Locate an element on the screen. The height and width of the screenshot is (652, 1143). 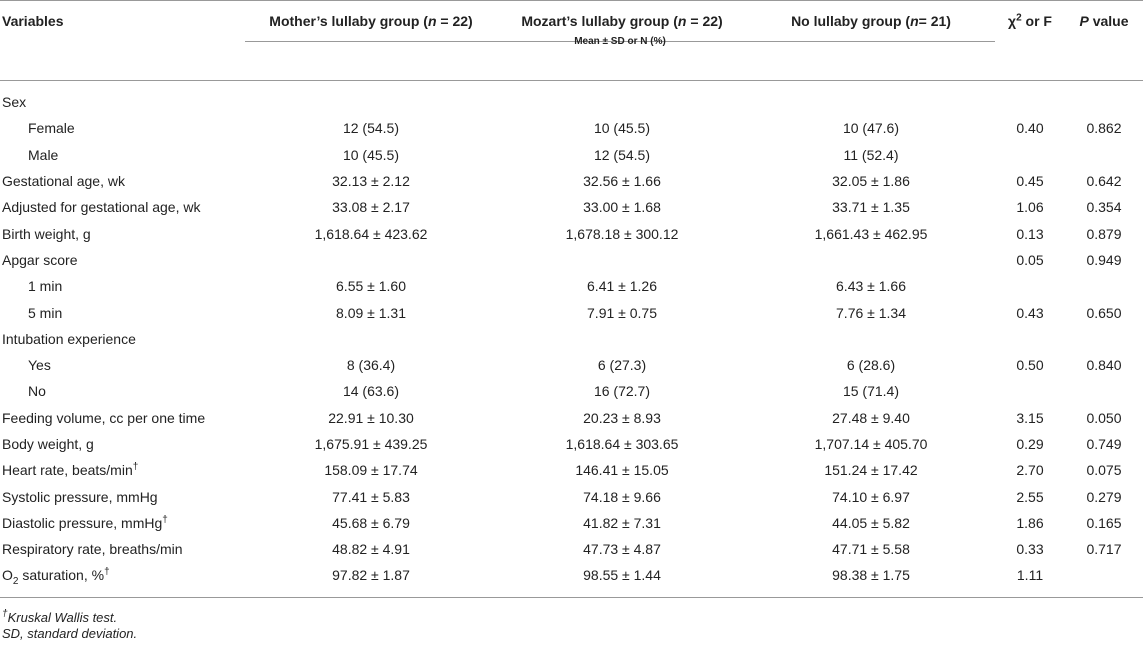
column-header: Mozart’s lullaby group (n = 22) is located at coordinates (622, 21).